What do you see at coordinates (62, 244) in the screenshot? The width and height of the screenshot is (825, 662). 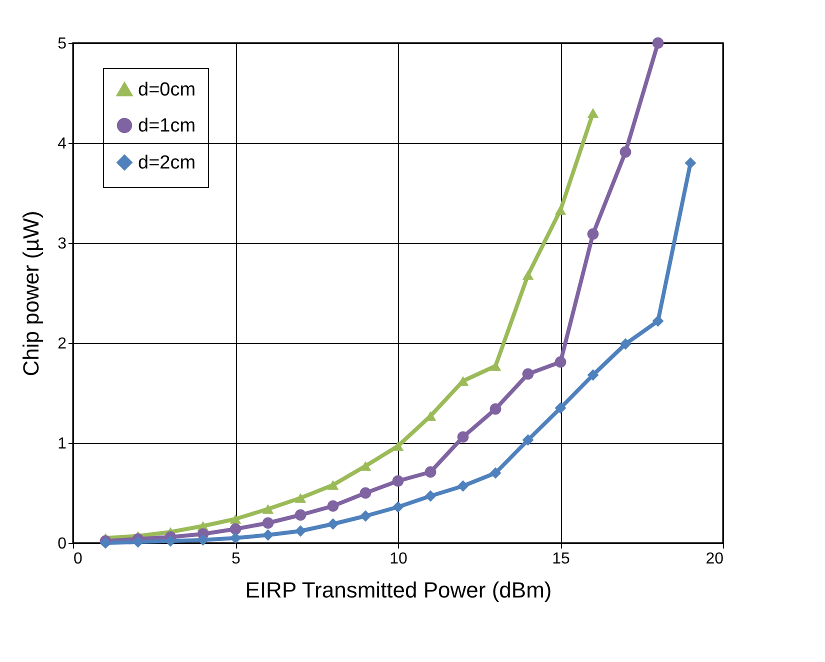 I see `y-tick-label: 3` at bounding box center [62, 244].